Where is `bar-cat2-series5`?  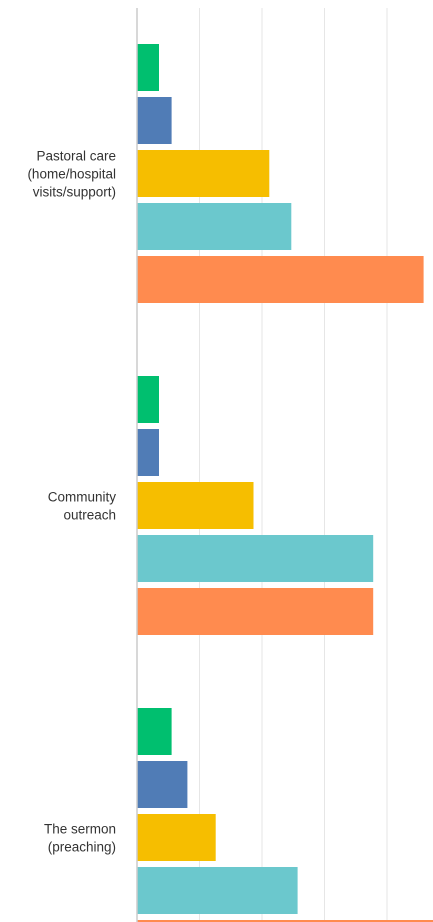
bar-cat2-series5 is located at coordinates (255, 611).